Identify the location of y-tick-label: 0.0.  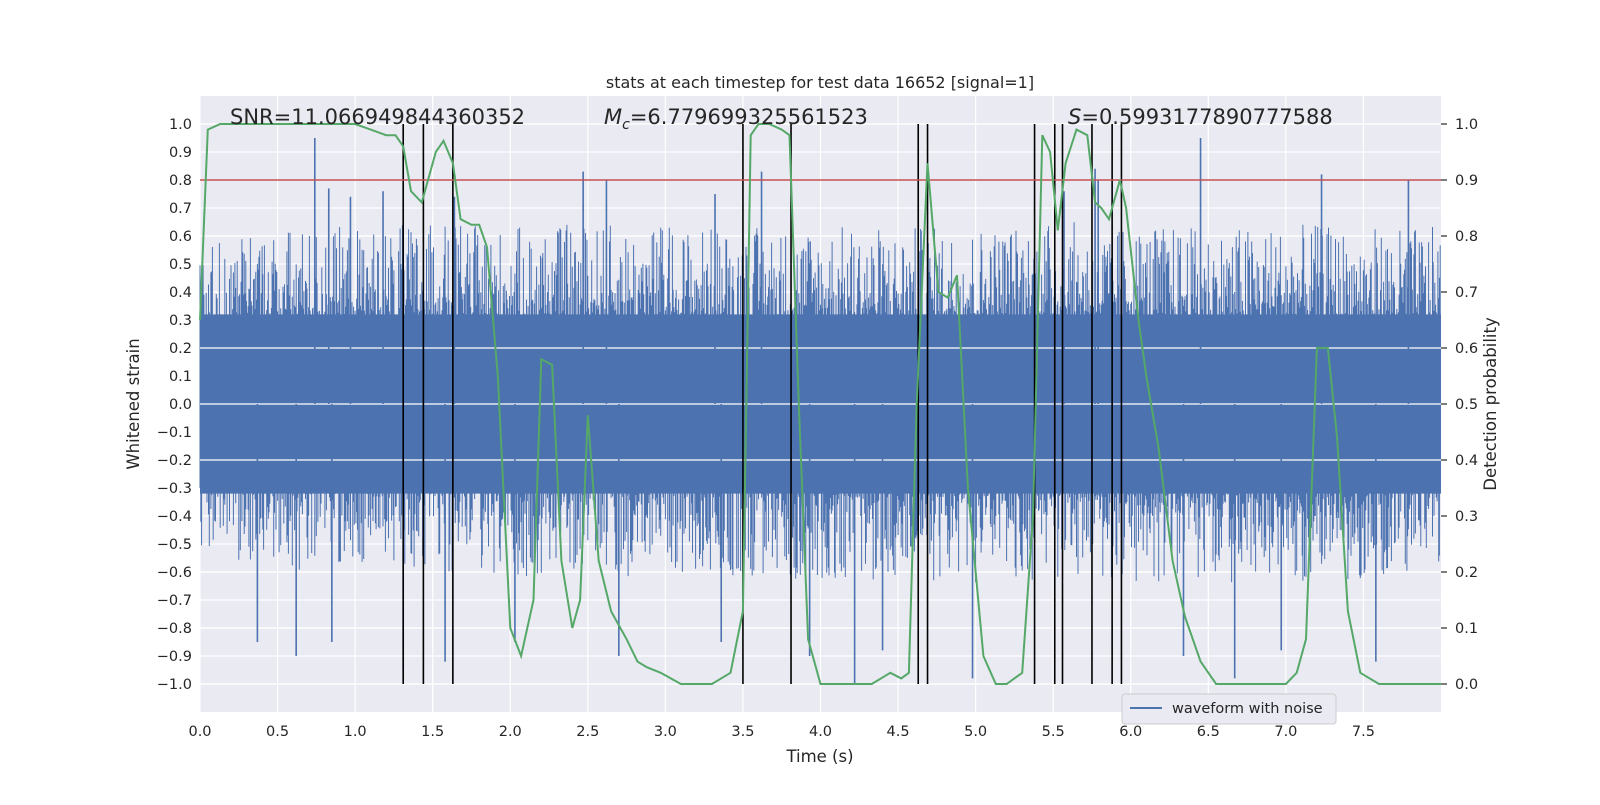
(180, 405).